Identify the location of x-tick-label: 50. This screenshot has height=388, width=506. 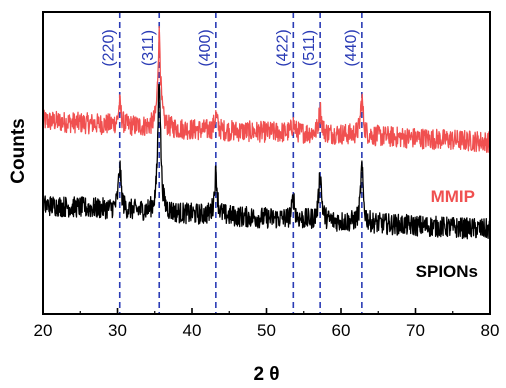
(266, 330).